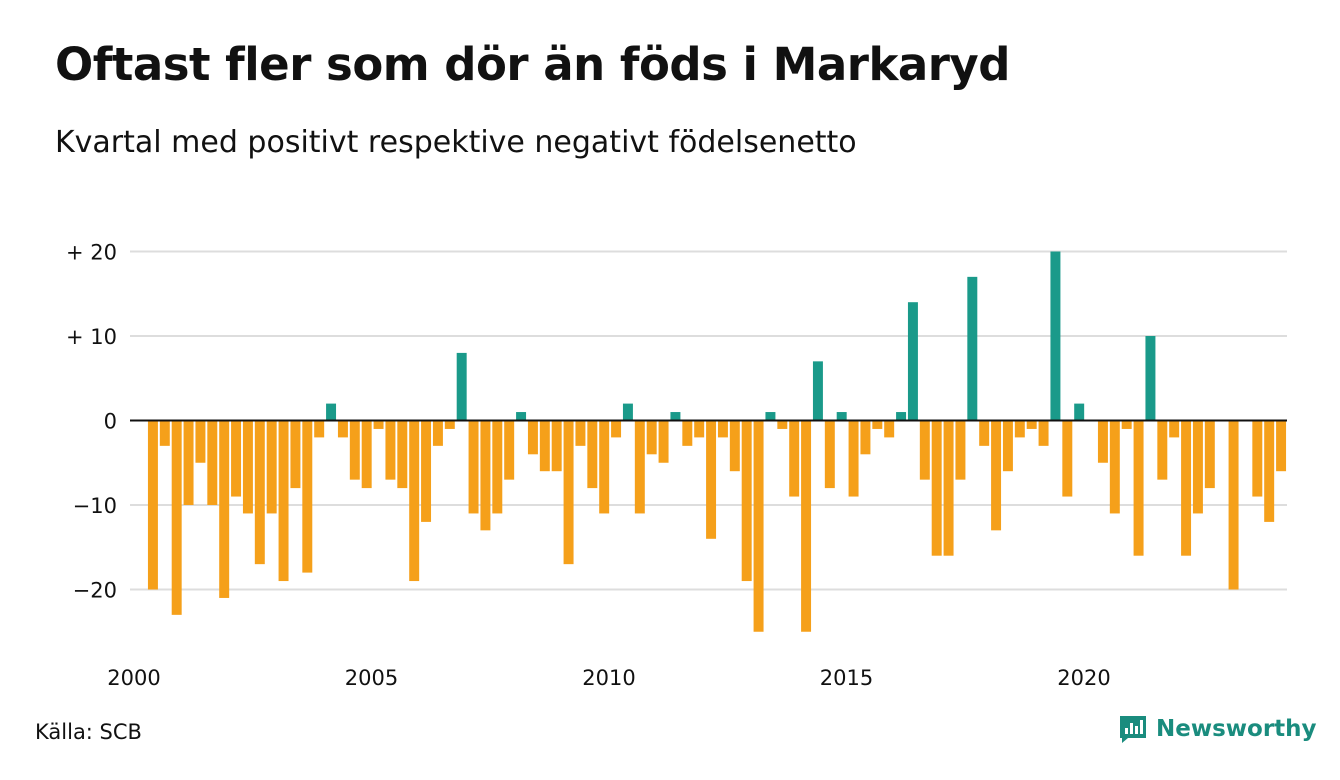 This screenshot has width=1340, height=780. I want to click on y-tick-label: 0, so click(110, 422).